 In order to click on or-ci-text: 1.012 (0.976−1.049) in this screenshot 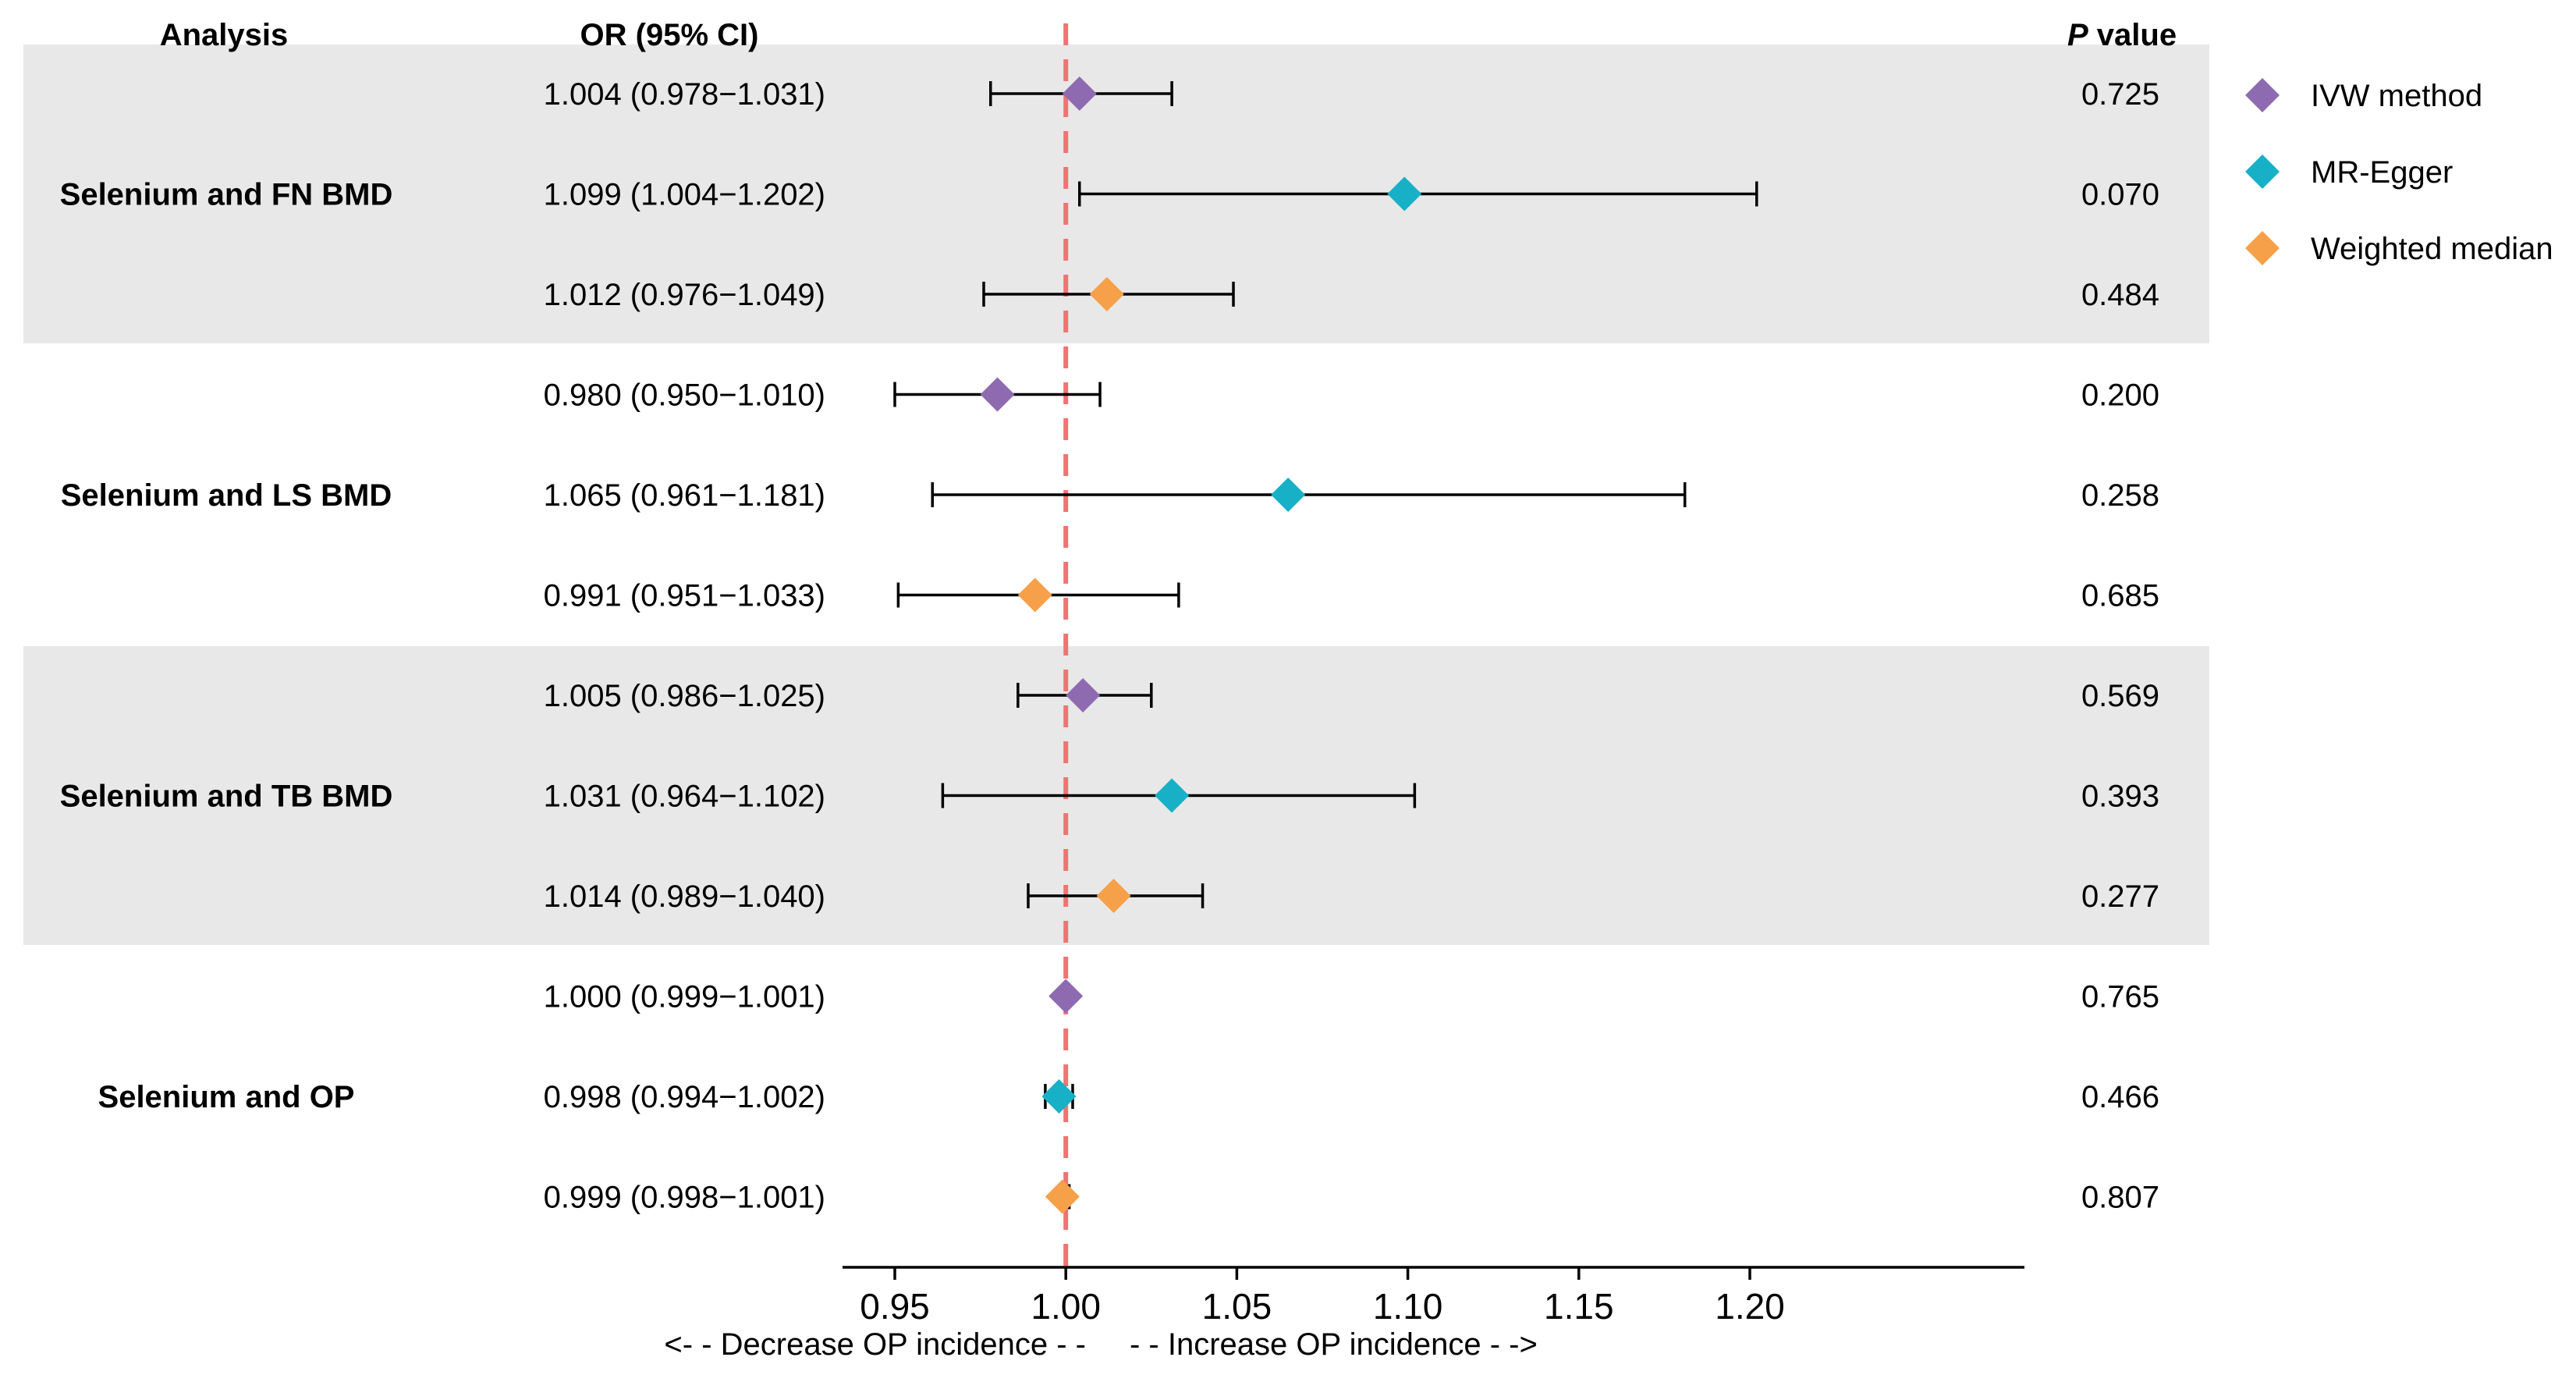, I will do `click(684, 295)`.